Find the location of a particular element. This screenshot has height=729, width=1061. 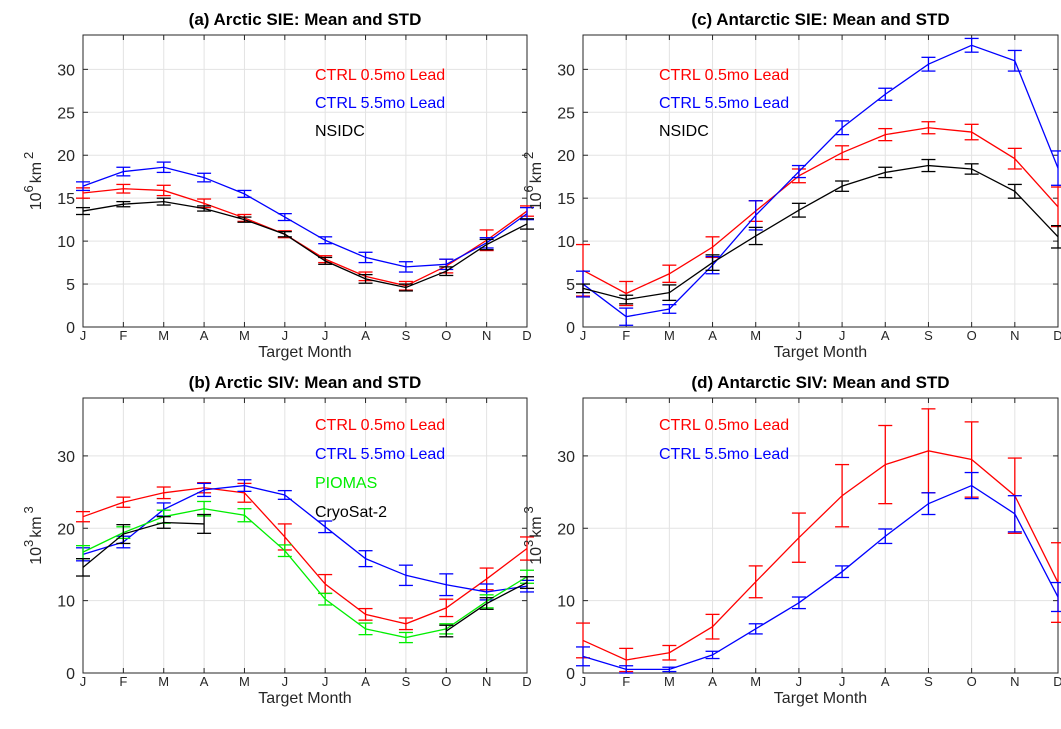

legend-entry: PIOMAS is located at coordinates (346, 483).